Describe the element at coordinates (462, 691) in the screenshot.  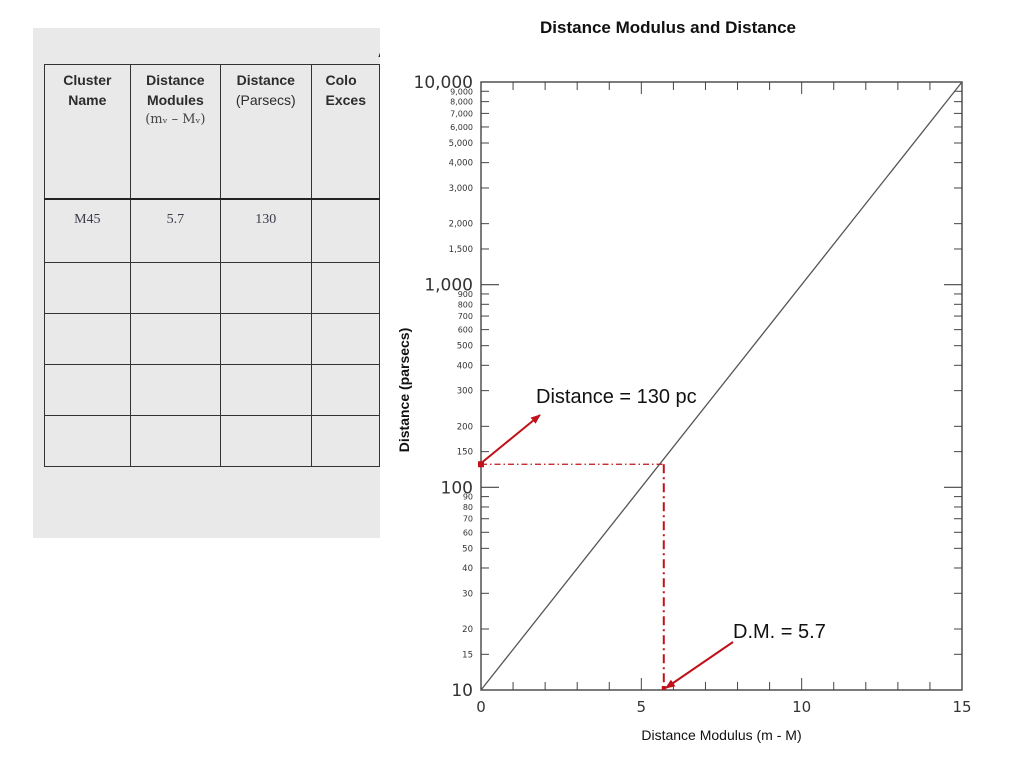
I see `y-major-tick-label: 10` at that location.